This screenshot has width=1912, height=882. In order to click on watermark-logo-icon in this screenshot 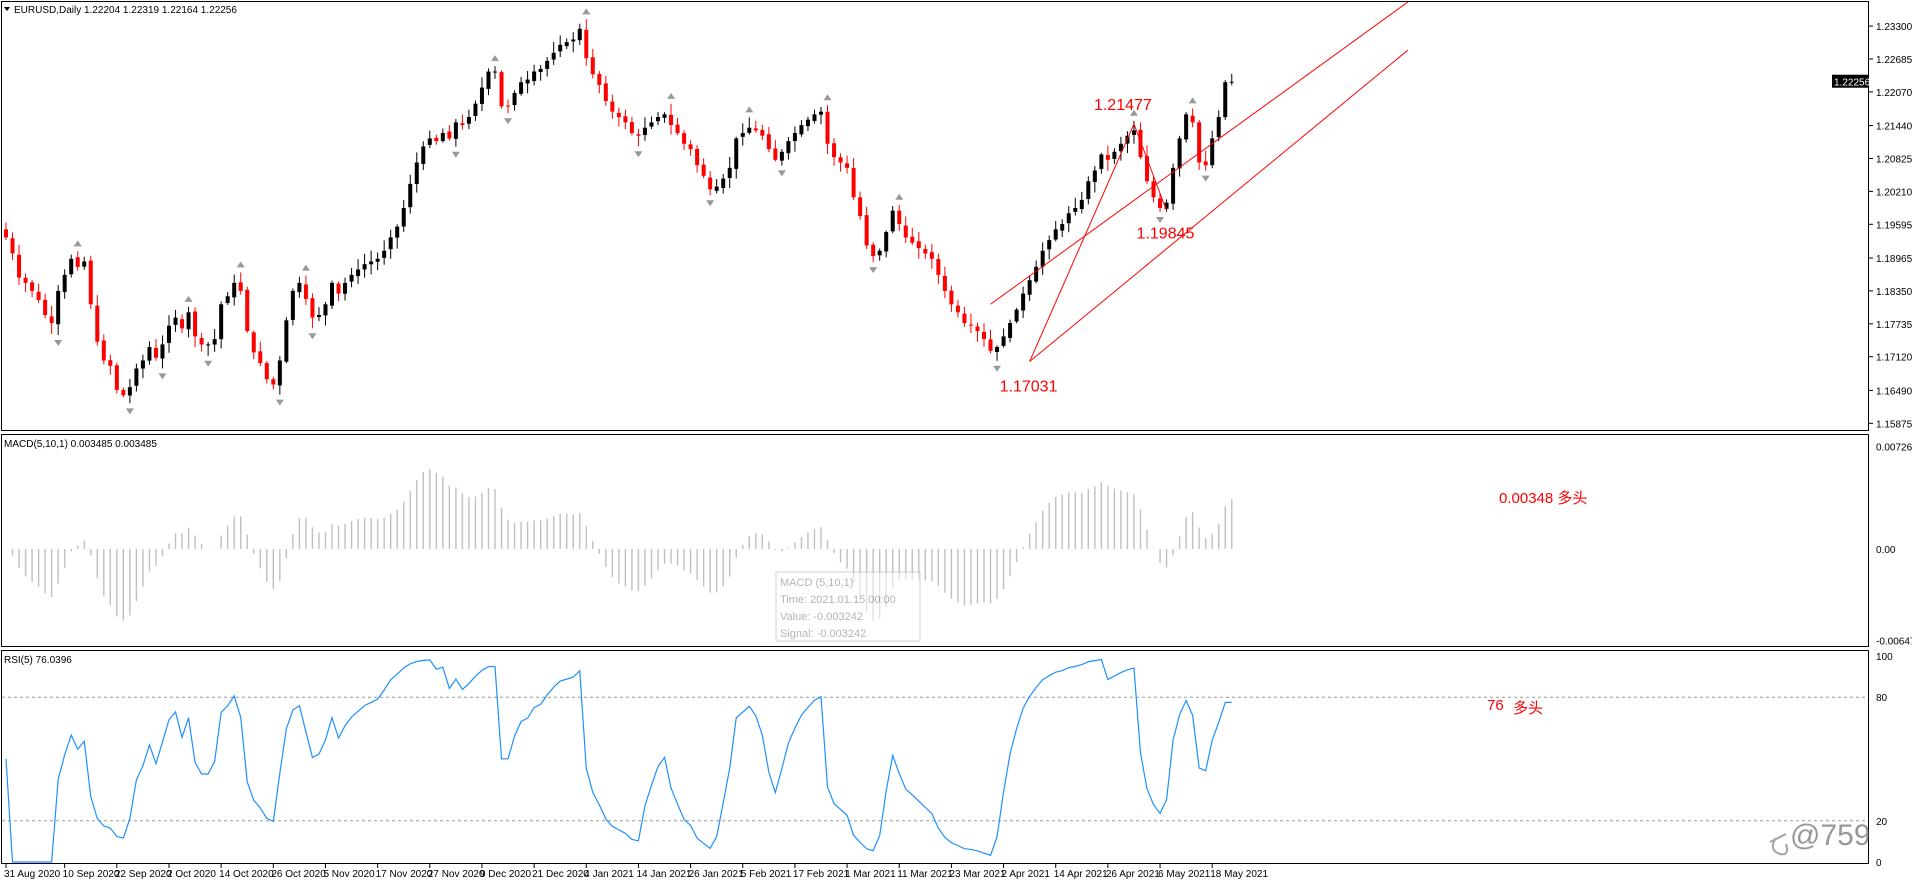, I will do `click(1779, 844)`.